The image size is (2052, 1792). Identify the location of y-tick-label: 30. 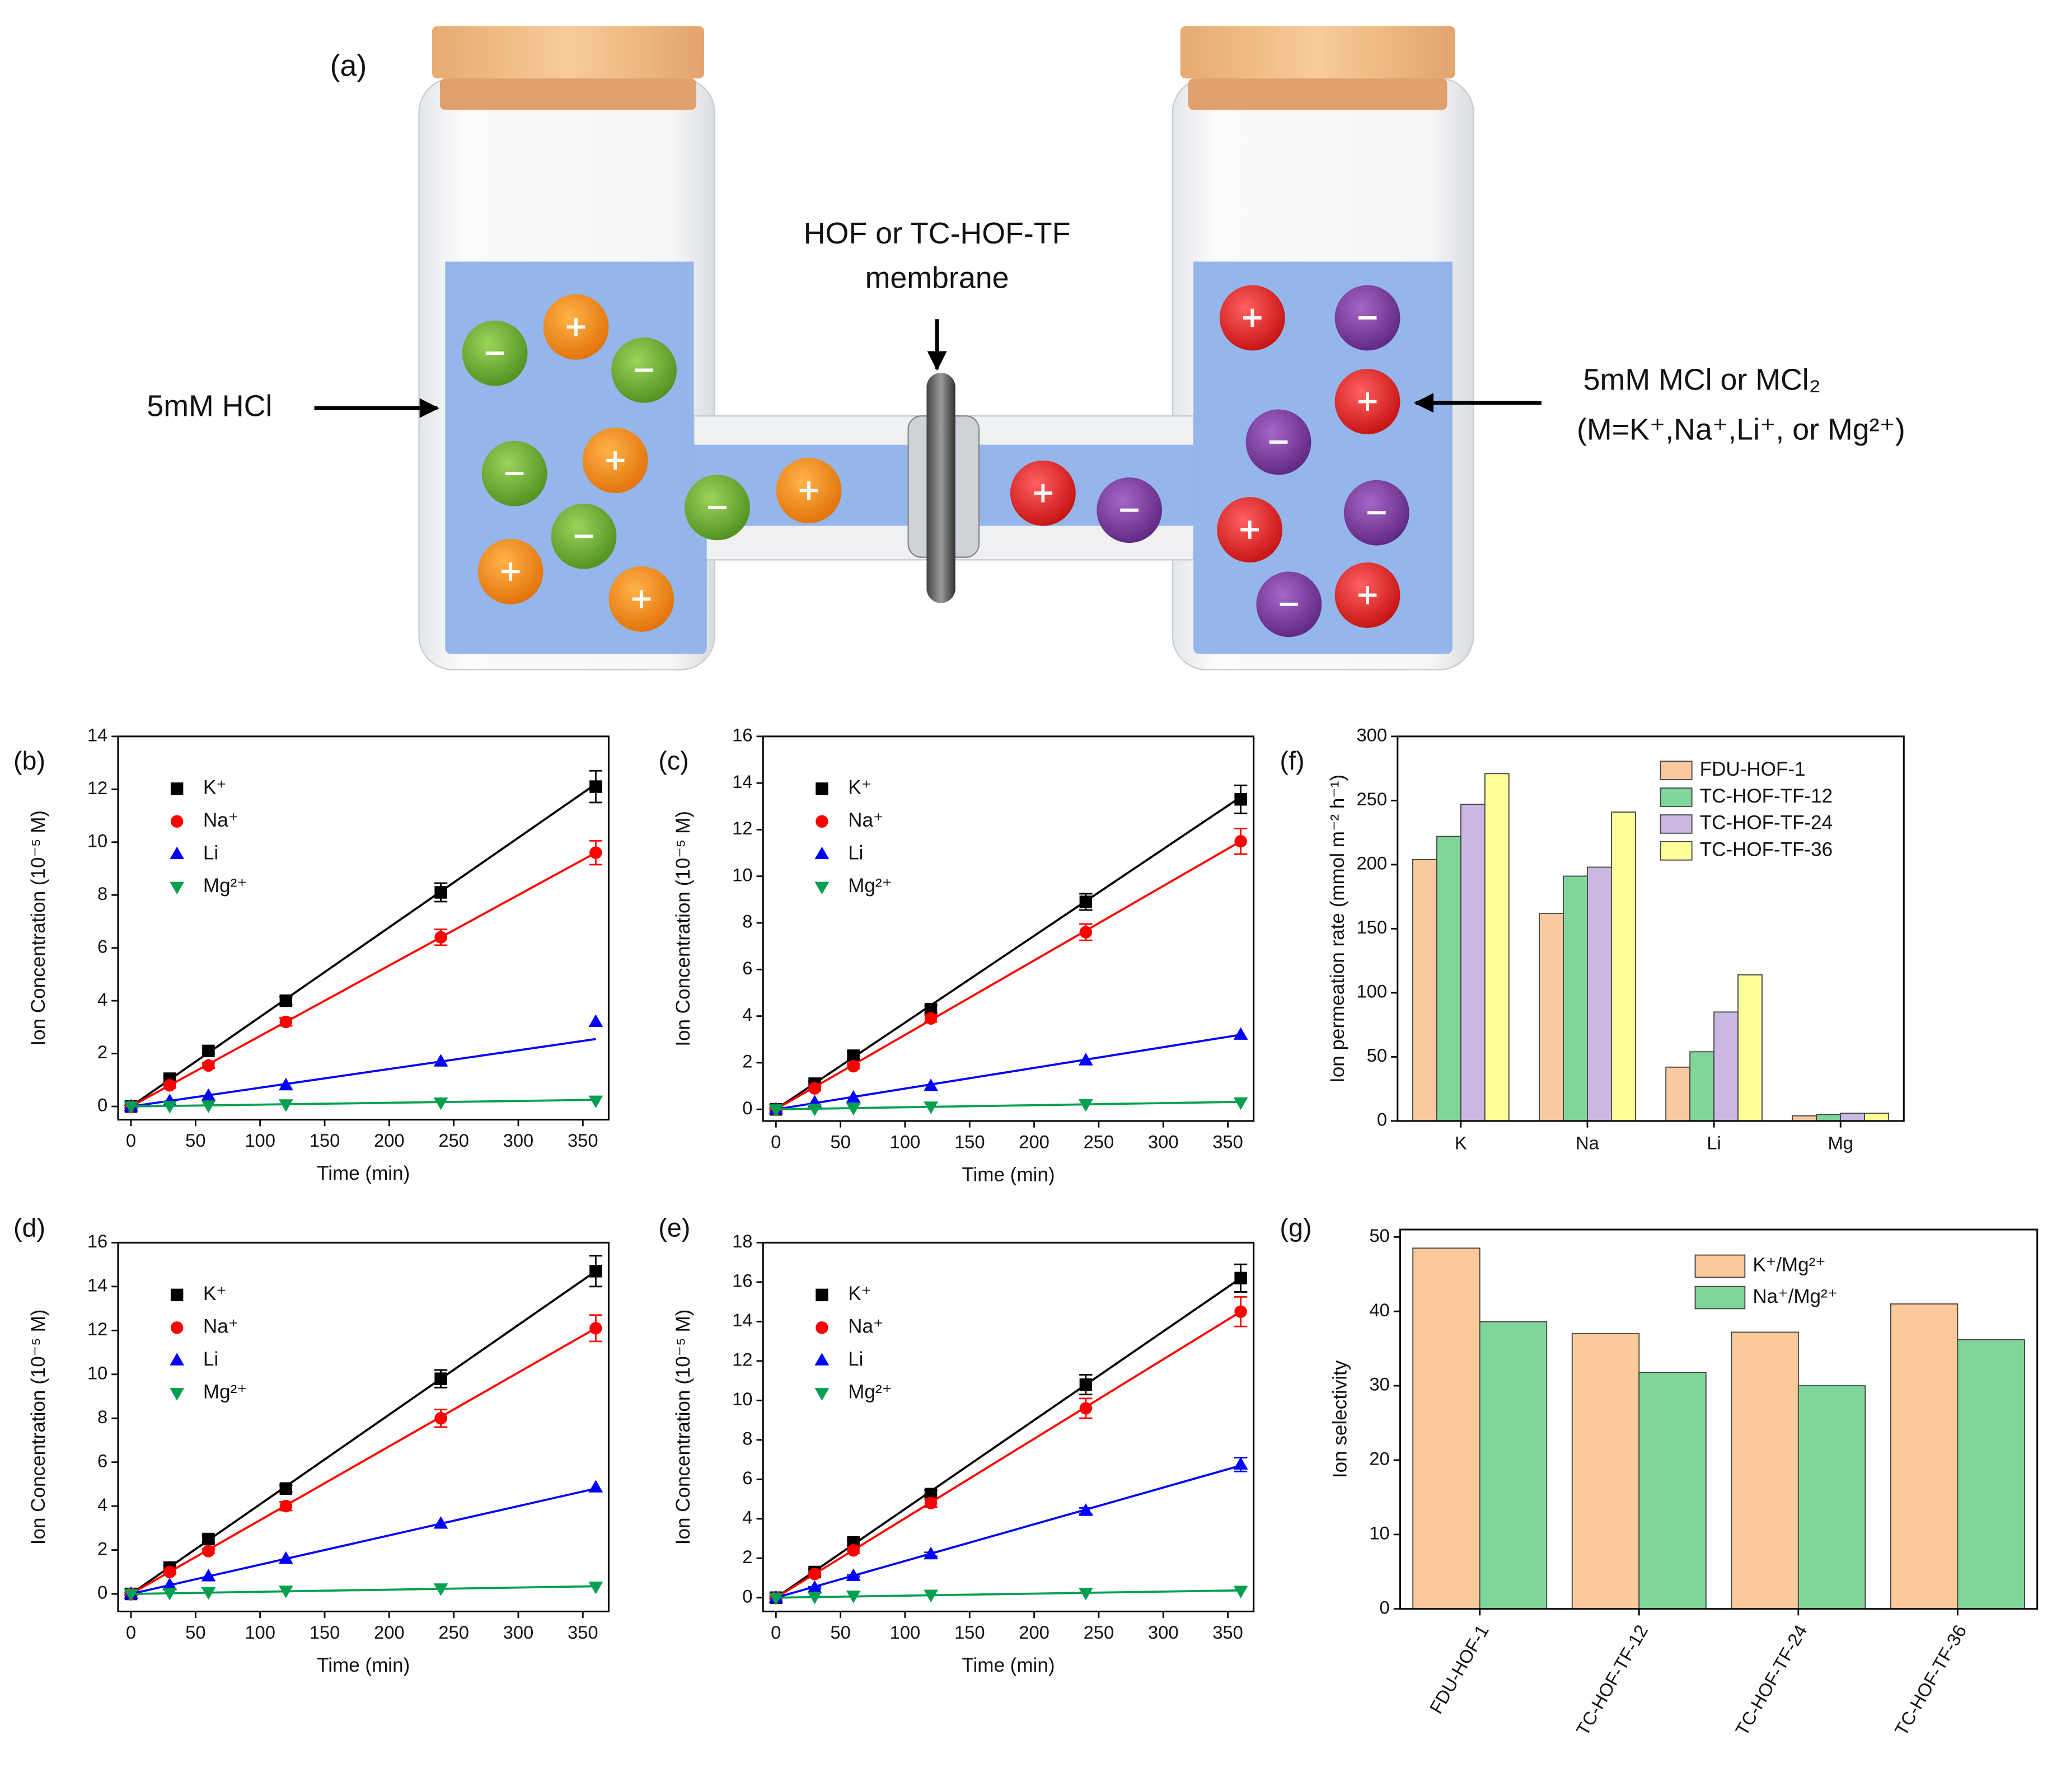
(1379, 1384).